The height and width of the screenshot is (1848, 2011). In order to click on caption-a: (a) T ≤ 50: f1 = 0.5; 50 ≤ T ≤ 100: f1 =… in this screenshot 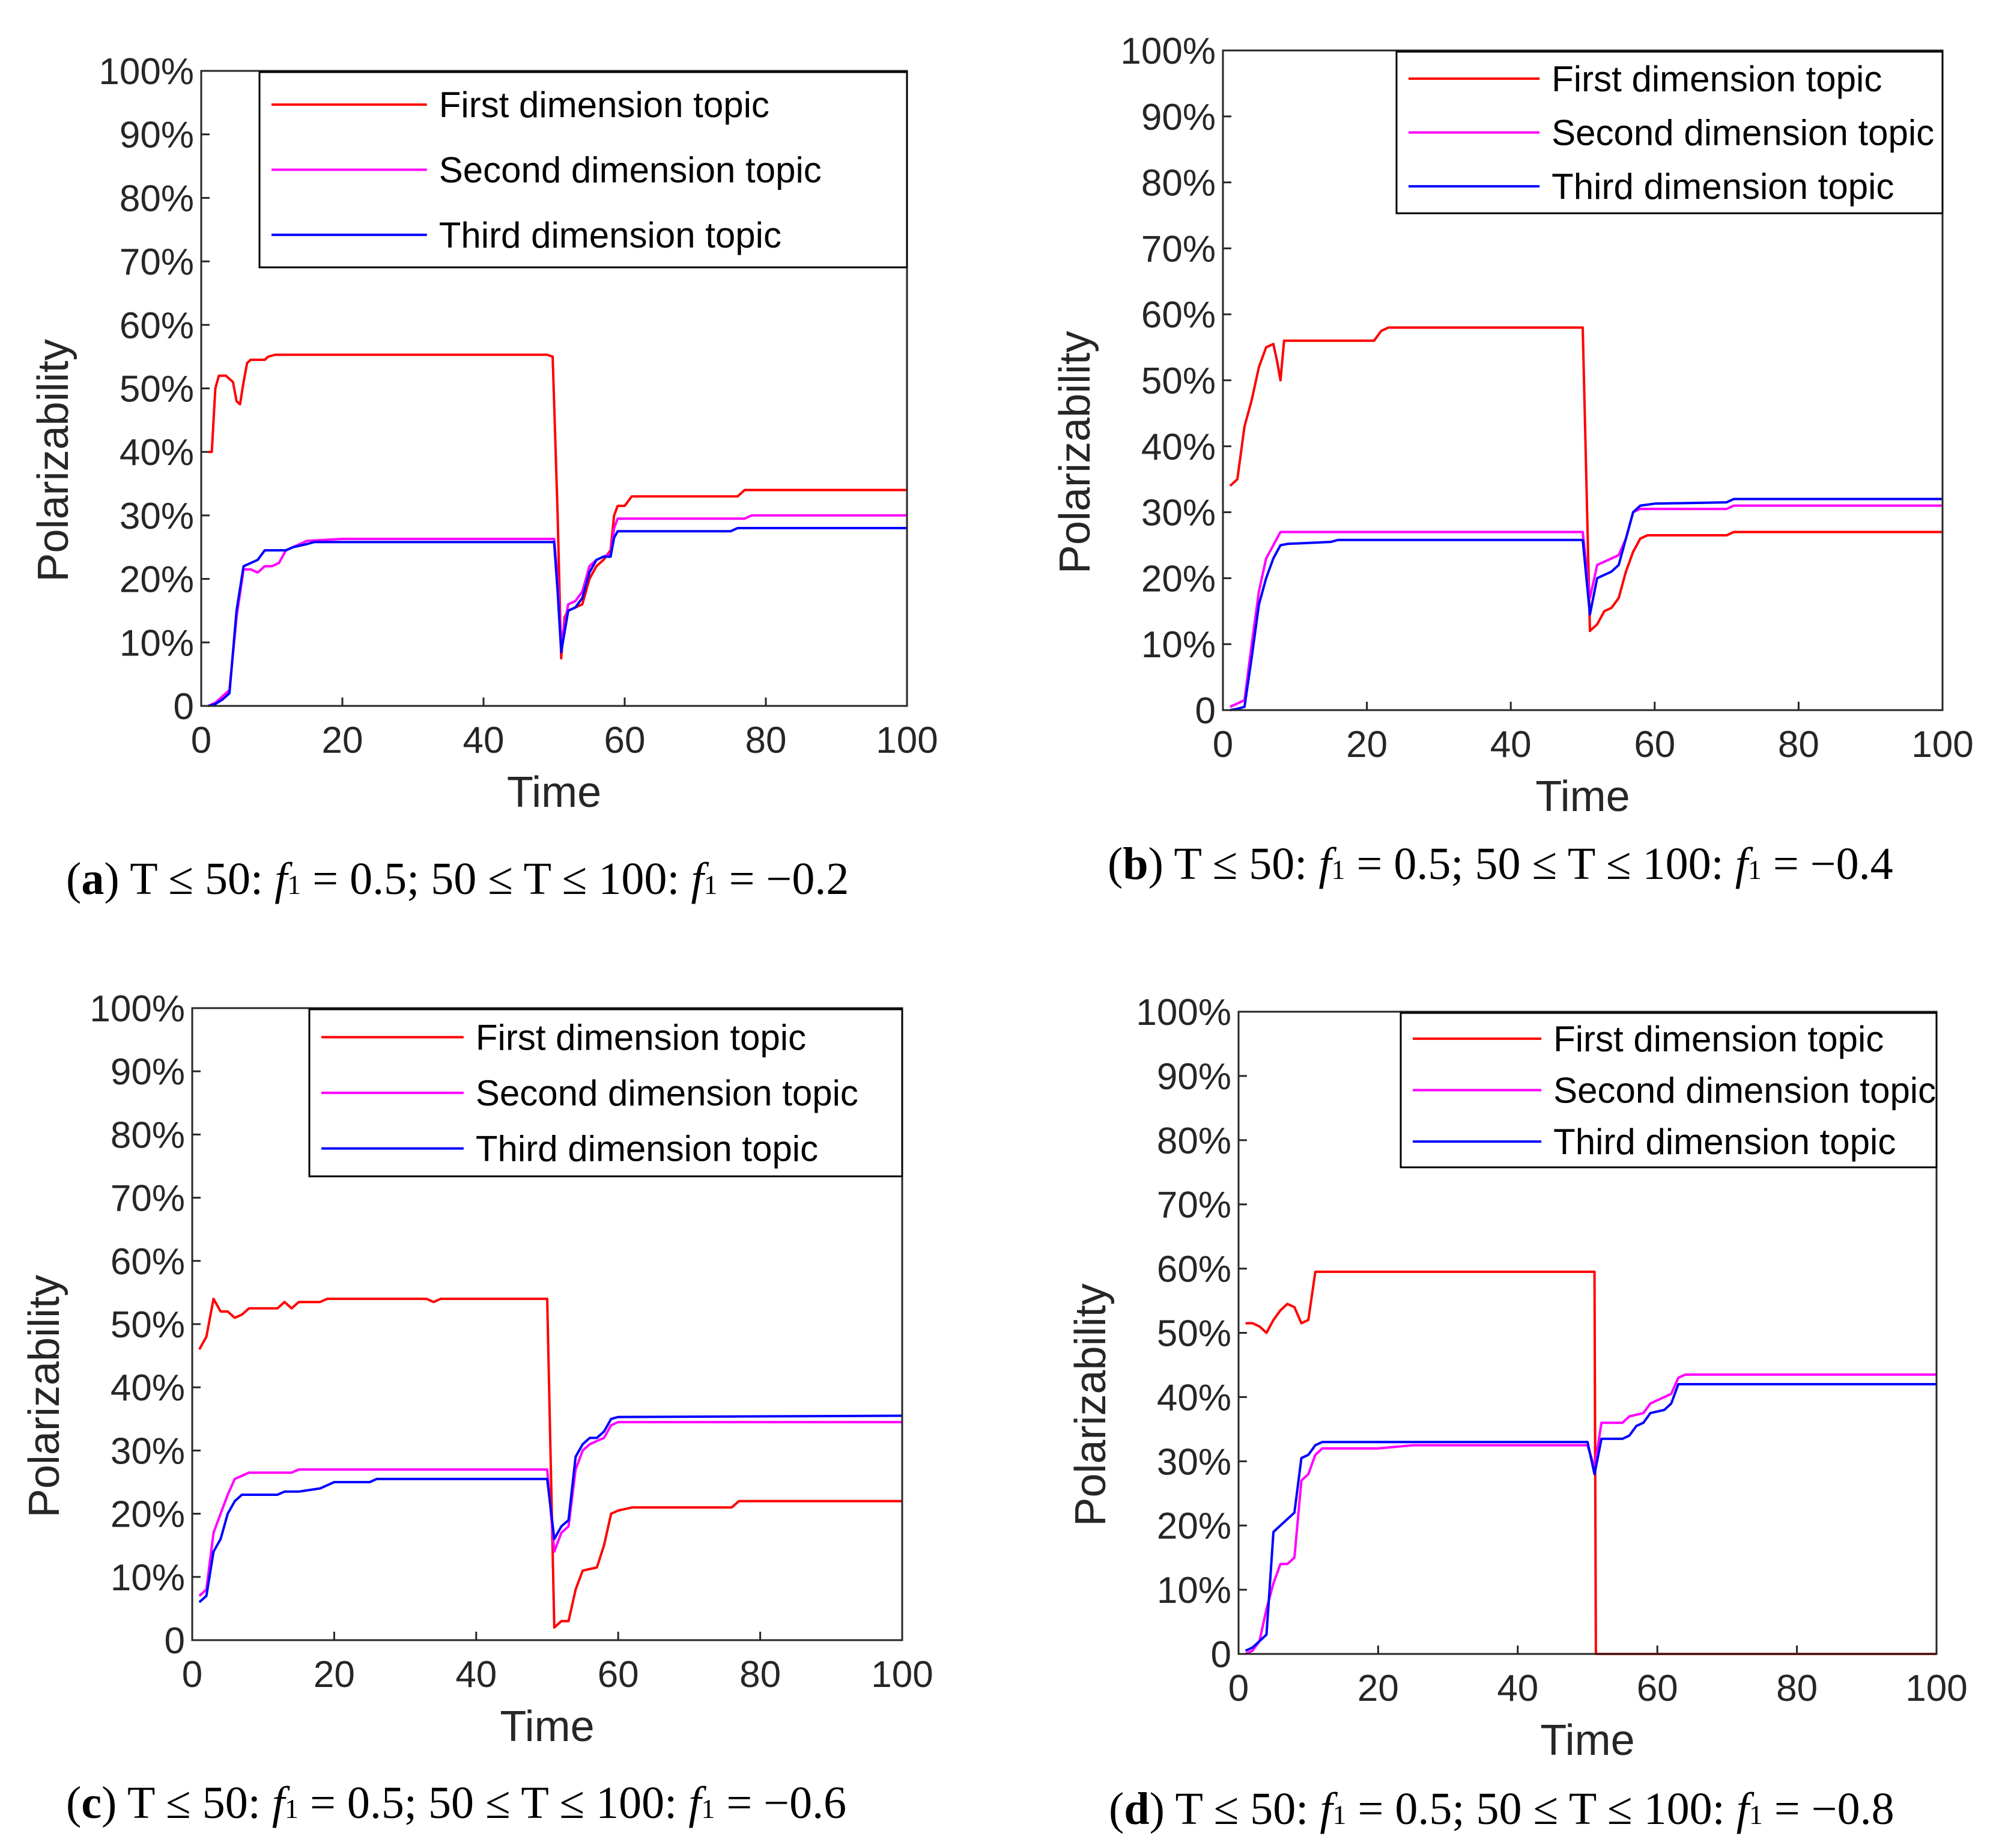, I will do `click(457, 879)`.